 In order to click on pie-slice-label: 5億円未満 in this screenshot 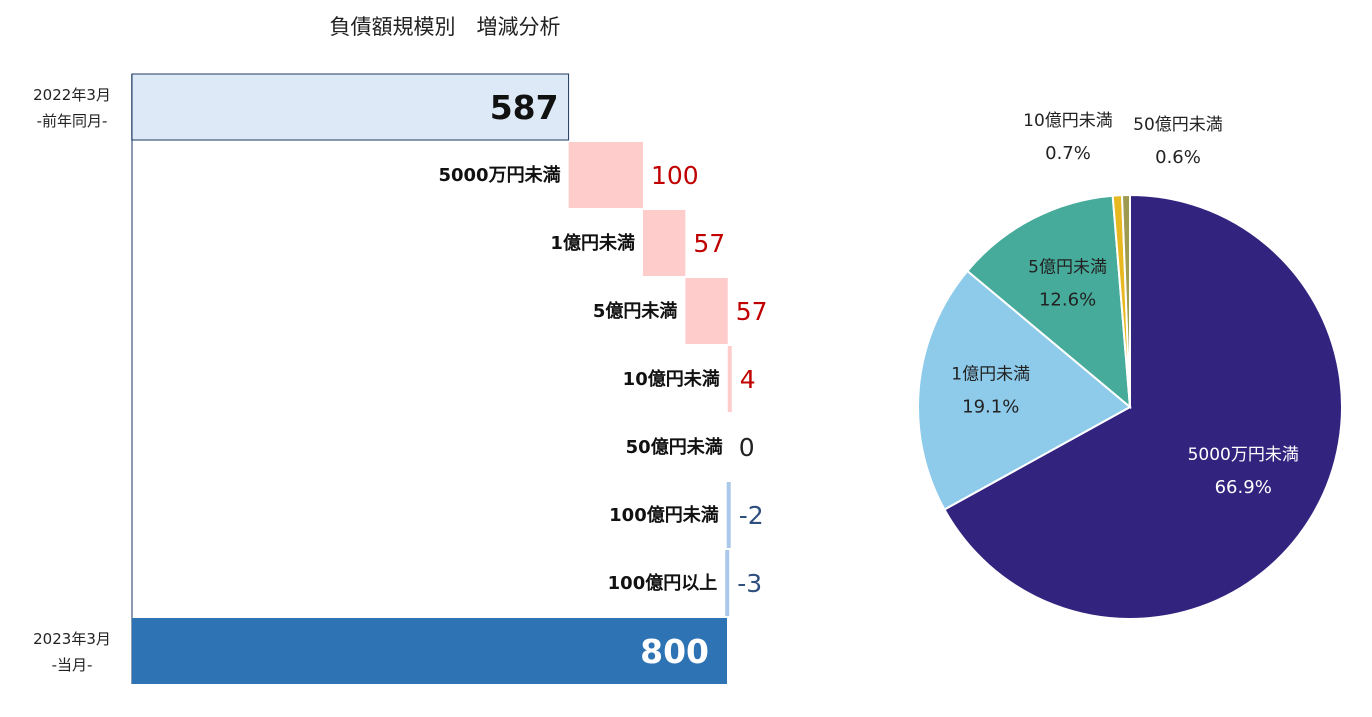, I will do `click(1067, 268)`.